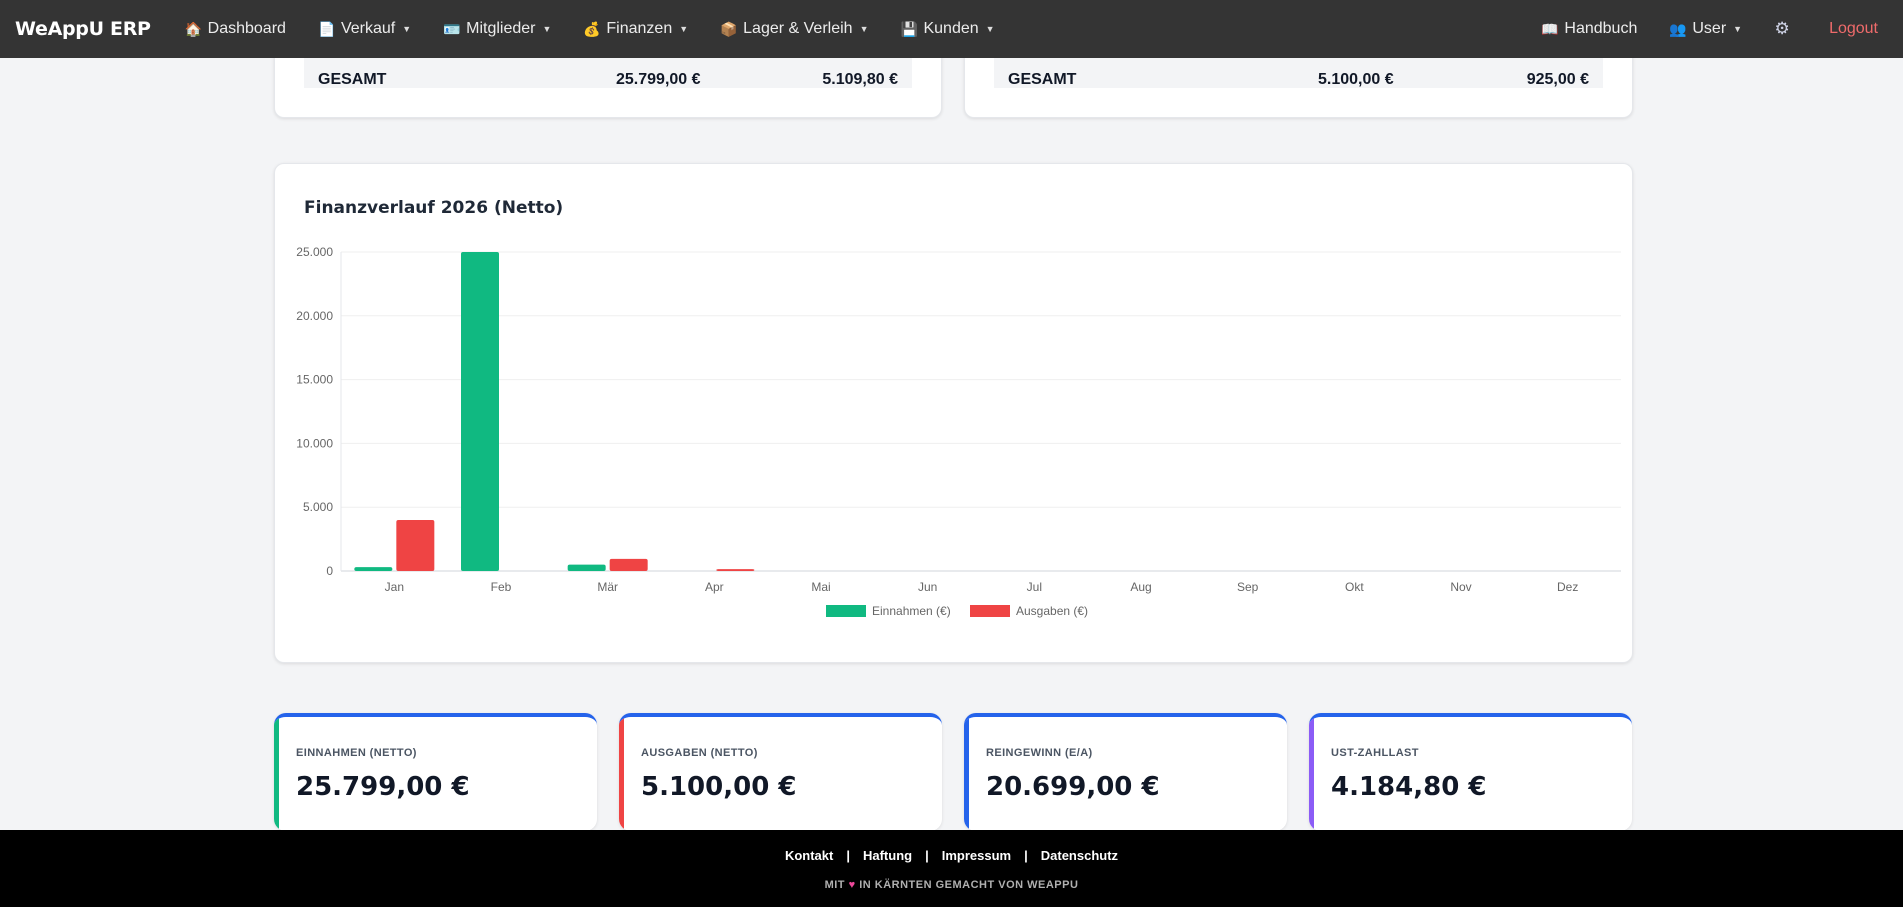 This screenshot has width=1903, height=907. What do you see at coordinates (729, 28) in the screenshot?
I see `package-icon: 📦` at bounding box center [729, 28].